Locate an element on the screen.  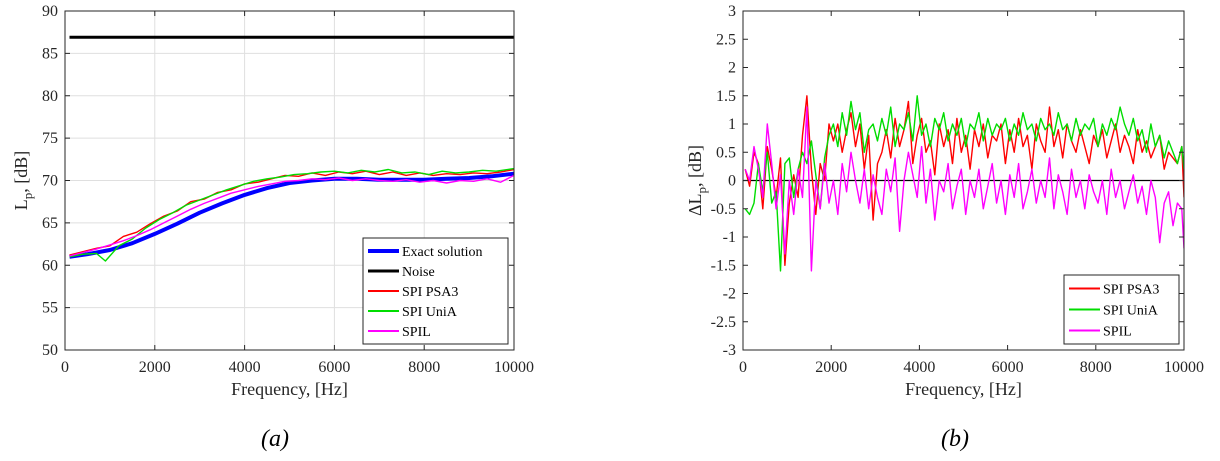
series-line-exact-solution is located at coordinates (291, 215).